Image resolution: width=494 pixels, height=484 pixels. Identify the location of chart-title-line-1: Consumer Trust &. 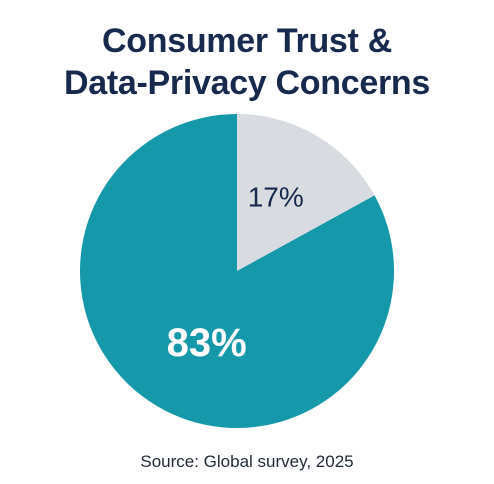
(247, 41).